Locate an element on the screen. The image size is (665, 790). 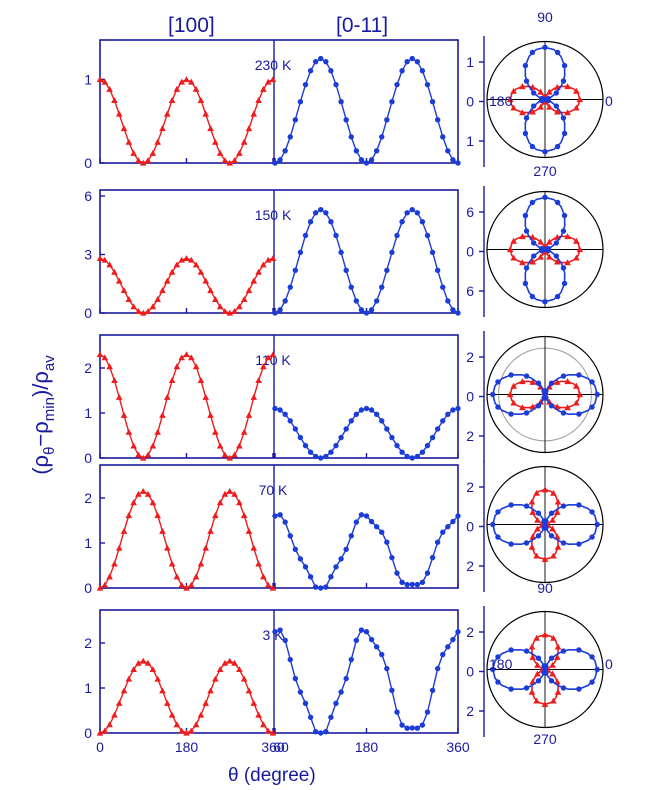
polar-label-270: 270 is located at coordinates (545, 171).